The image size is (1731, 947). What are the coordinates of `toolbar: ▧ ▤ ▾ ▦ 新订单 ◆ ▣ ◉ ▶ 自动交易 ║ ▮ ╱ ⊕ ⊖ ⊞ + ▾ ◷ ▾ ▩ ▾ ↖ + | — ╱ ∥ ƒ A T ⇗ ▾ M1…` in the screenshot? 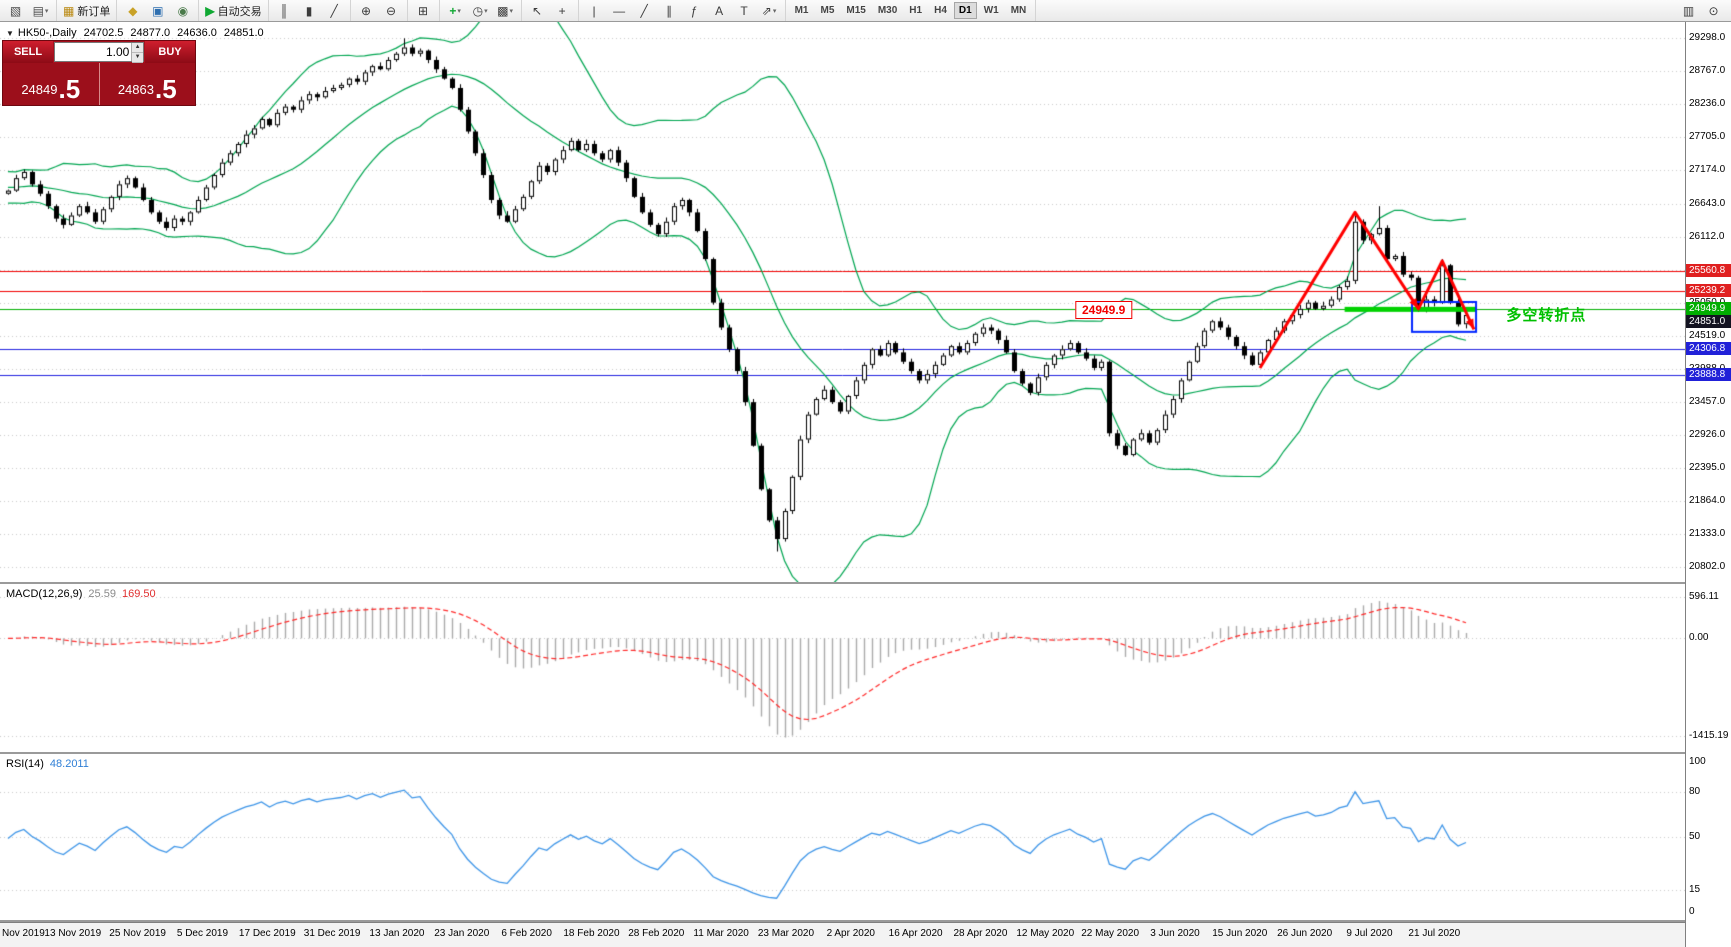 It's located at (865, 11).